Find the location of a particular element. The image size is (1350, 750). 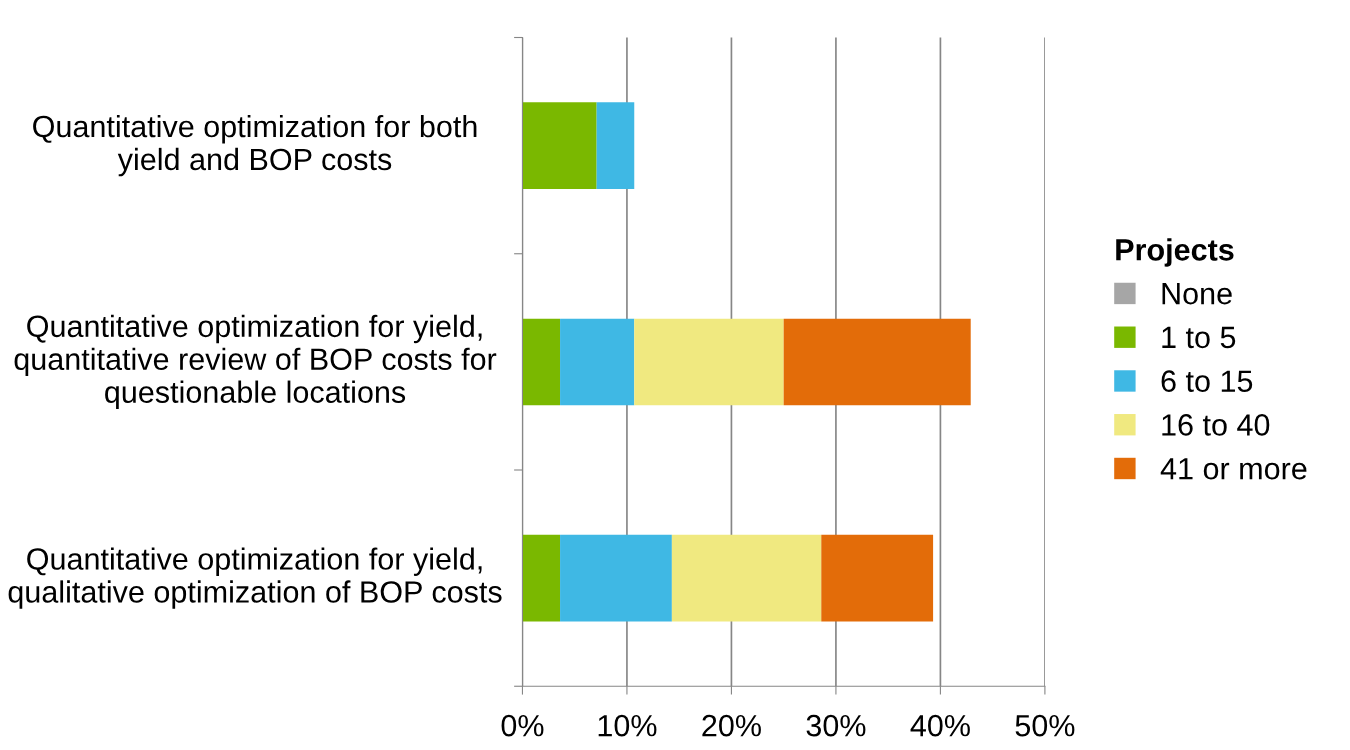

legend-label: 41 or more is located at coordinates (1233, 469).